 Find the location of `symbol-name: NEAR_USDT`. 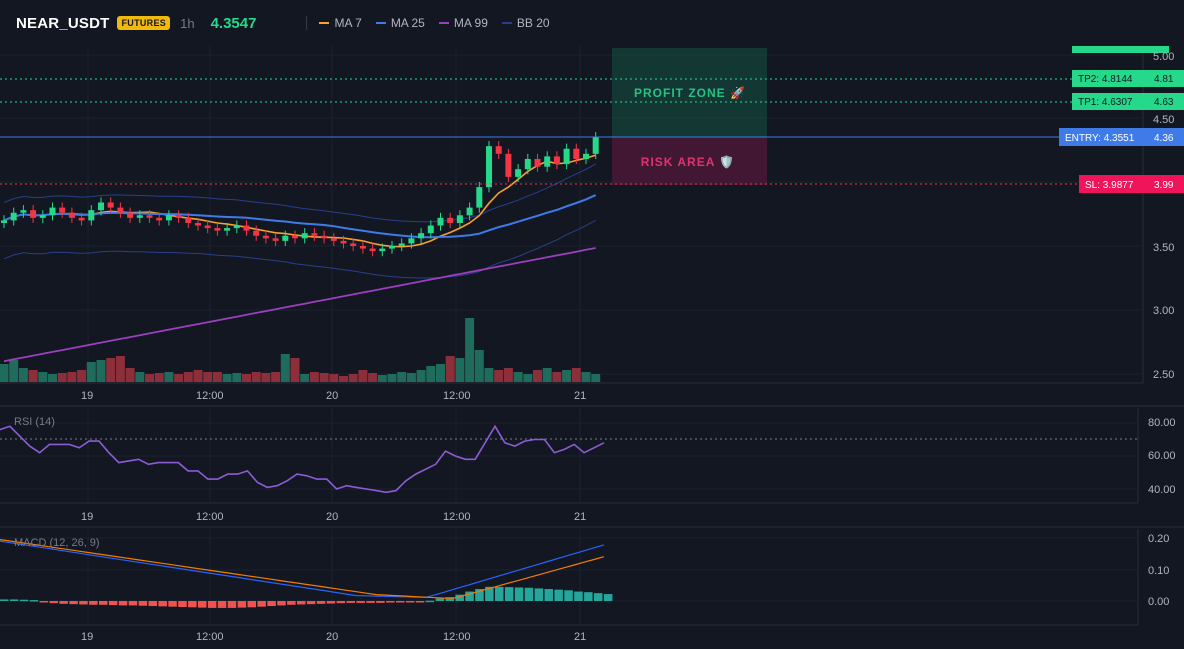

symbol-name: NEAR_USDT is located at coordinates (63, 23).